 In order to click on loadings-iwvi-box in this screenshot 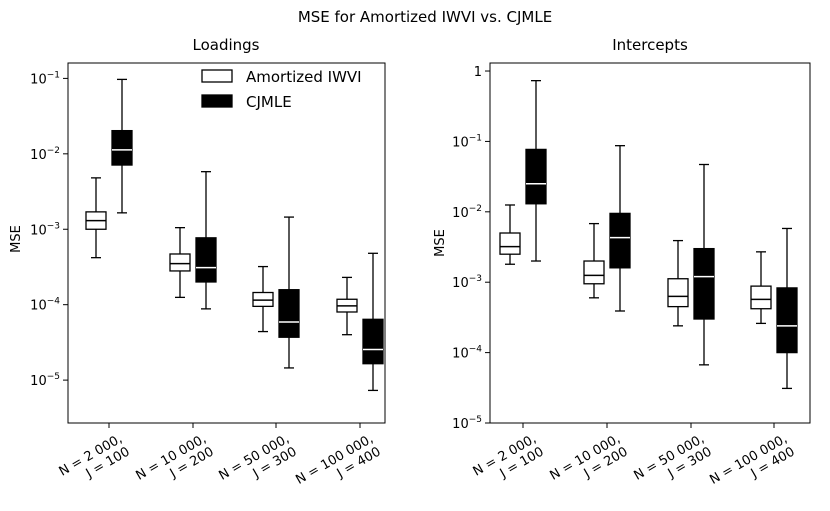, I will do `click(180, 262)`.